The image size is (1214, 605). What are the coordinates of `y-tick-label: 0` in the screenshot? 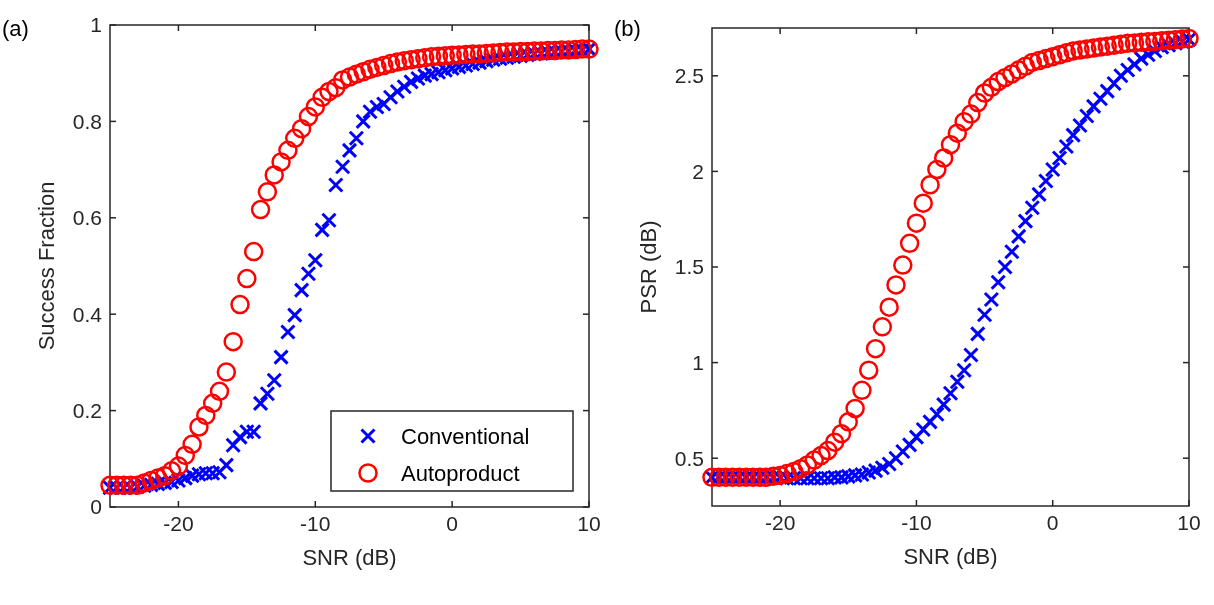 It's located at (96, 507).